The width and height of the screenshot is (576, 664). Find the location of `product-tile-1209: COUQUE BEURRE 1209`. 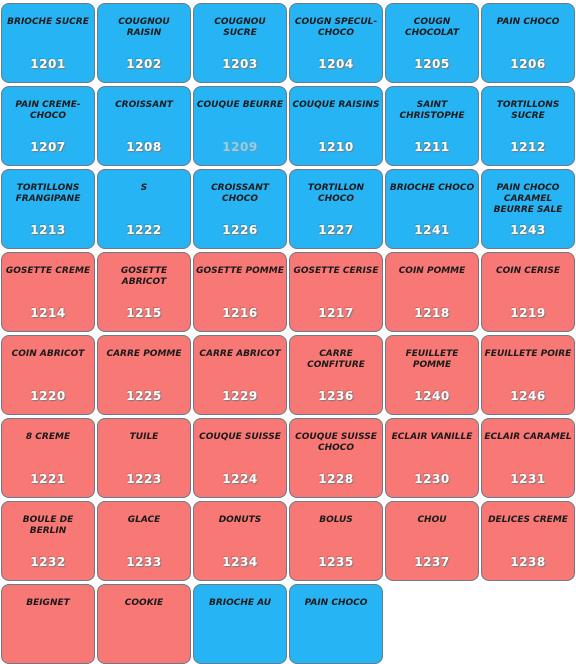

product-tile-1209: COUQUE BEURRE 1209 is located at coordinates (240, 126).